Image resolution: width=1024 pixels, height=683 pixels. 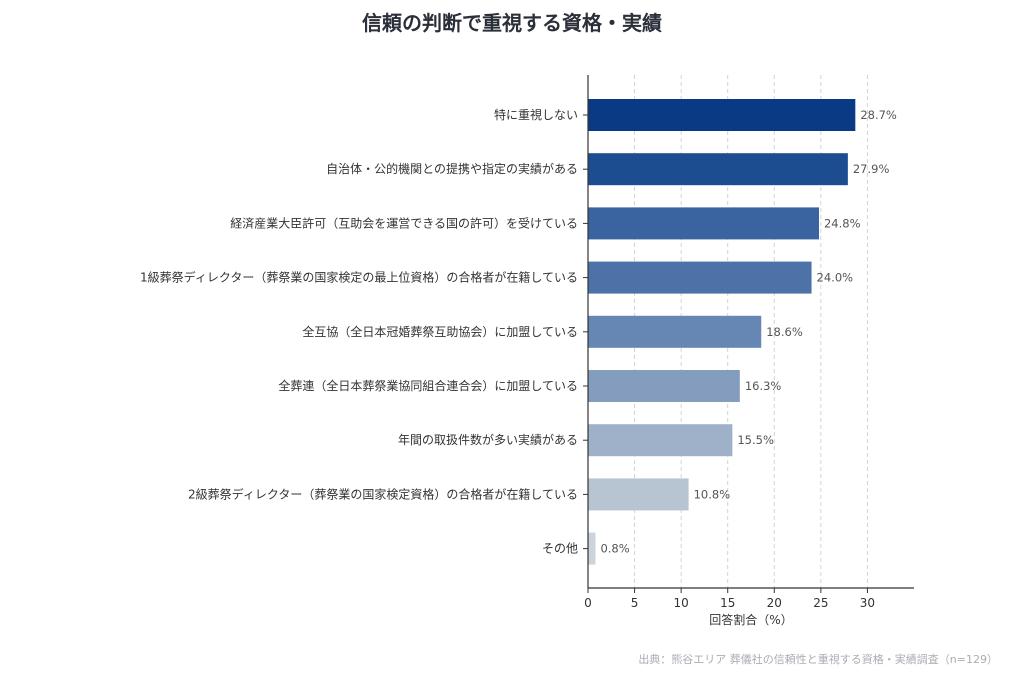 What do you see at coordinates (878, 115) in the screenshot?
I see `value-label-0: 28.7%` at bounding box center [878, 115].